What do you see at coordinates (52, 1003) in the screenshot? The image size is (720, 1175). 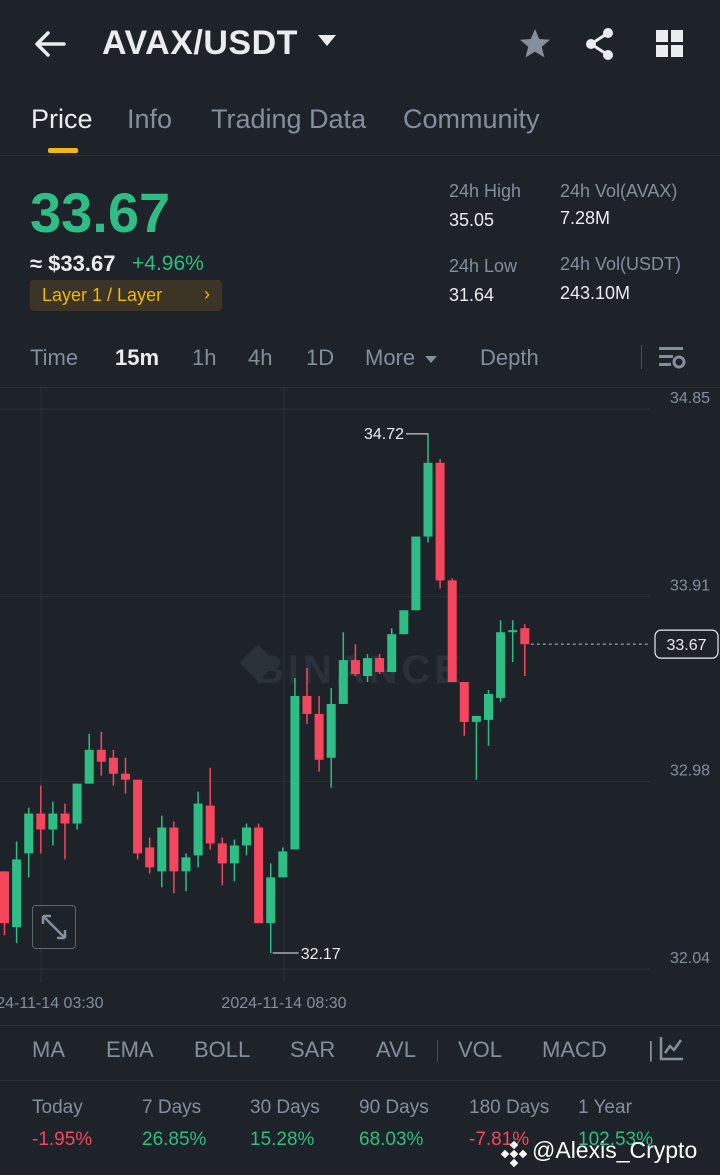 I see `x-tick-label: 2024-11-14 03:30` at bounding box center [52, 1003].